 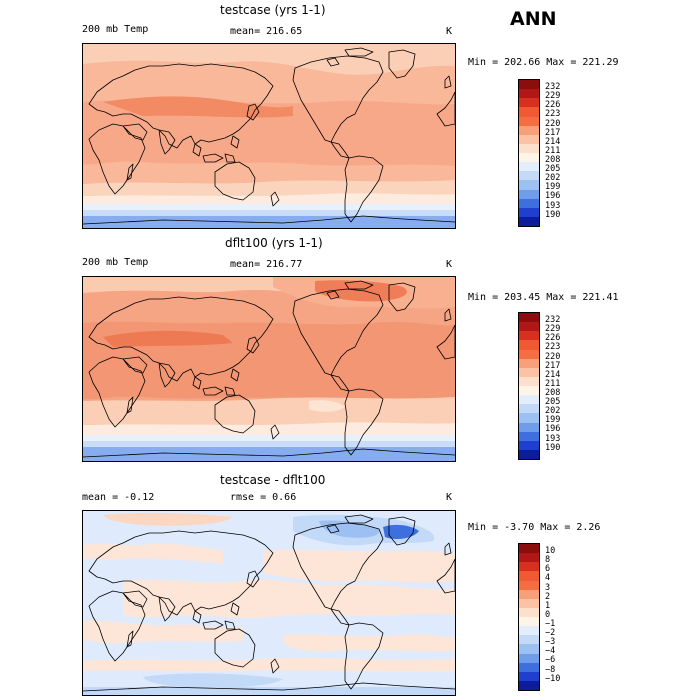 I want to click on colorbar-tick: 211, so click(x=553, y=151).